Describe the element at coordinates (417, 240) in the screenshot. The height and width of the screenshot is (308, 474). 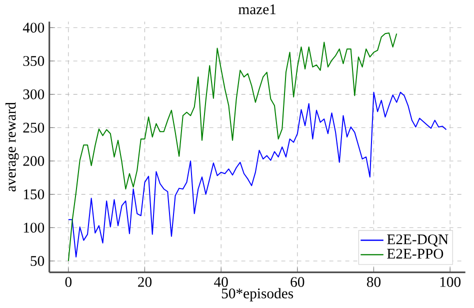
I see `legend-label: E2E-DQN` at that location.